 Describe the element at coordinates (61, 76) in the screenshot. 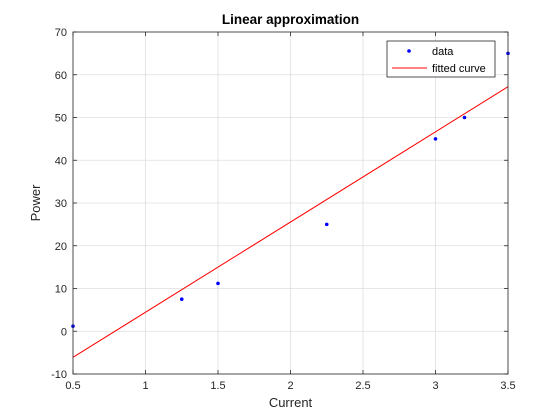

I see `y-tick-label: 60` at that location.